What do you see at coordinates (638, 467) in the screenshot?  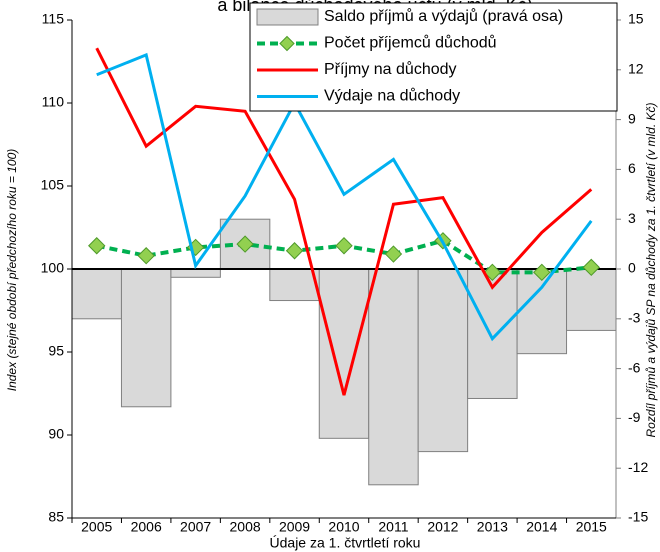 I see `y2-tick-label: -12` at bounding box center [638, 467].